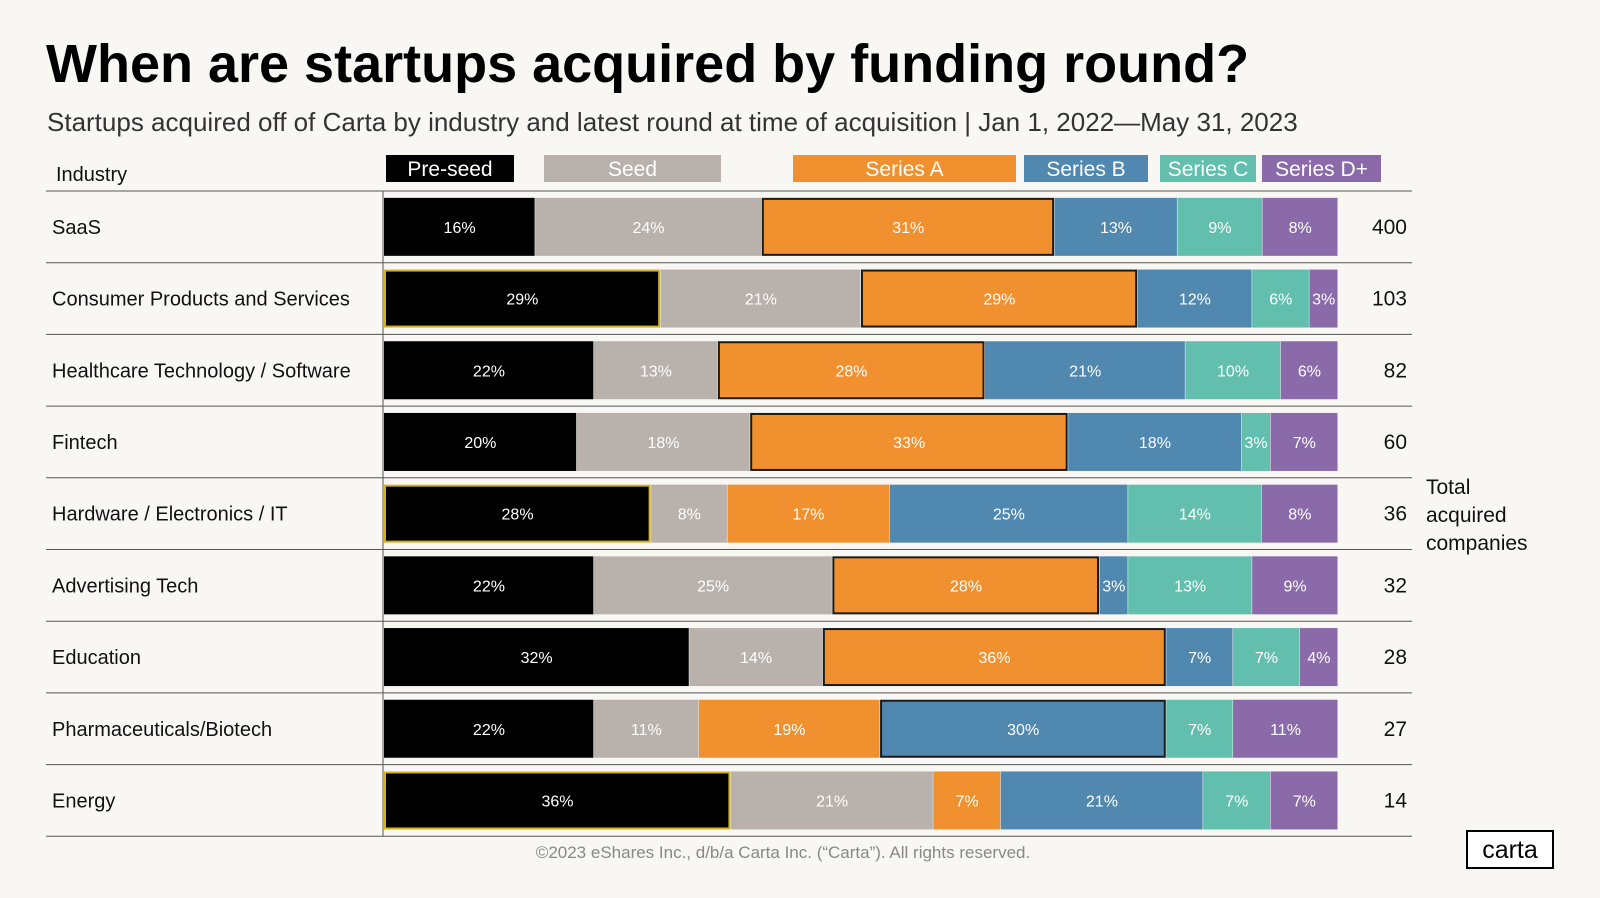  I want to click on bar-row: Fintech 20% 18% 33% 18% 3% 7% 60, so click(729, 441).